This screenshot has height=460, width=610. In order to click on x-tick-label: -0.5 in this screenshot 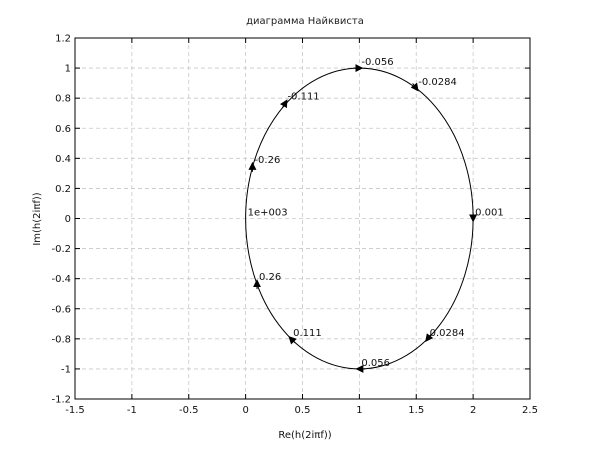, I will do `click(189, 410)`.